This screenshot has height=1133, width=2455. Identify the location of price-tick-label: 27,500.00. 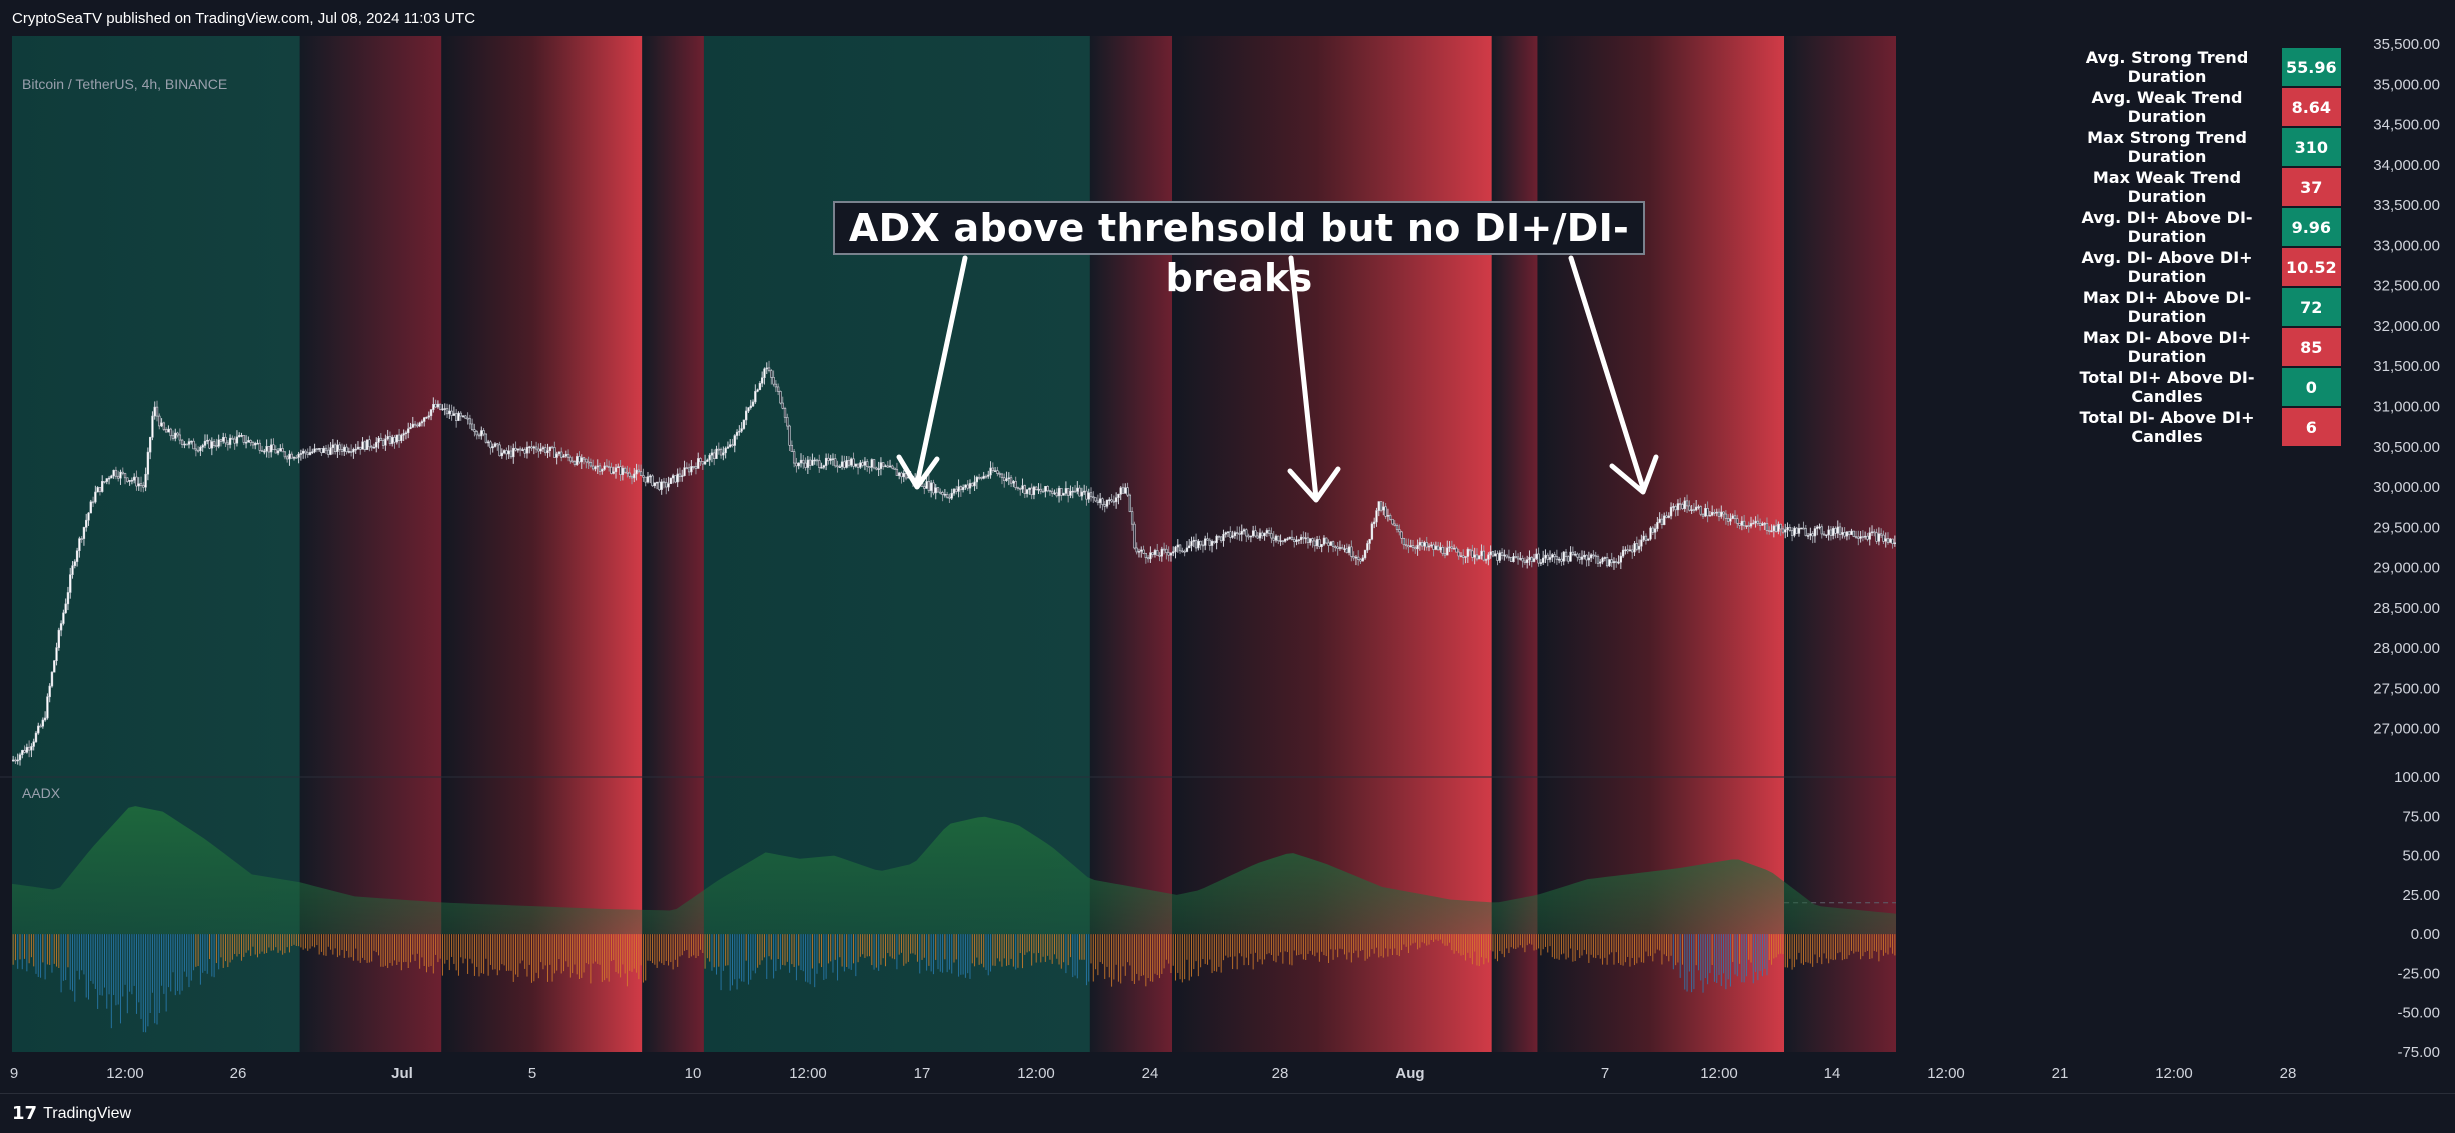
(2406, 688).